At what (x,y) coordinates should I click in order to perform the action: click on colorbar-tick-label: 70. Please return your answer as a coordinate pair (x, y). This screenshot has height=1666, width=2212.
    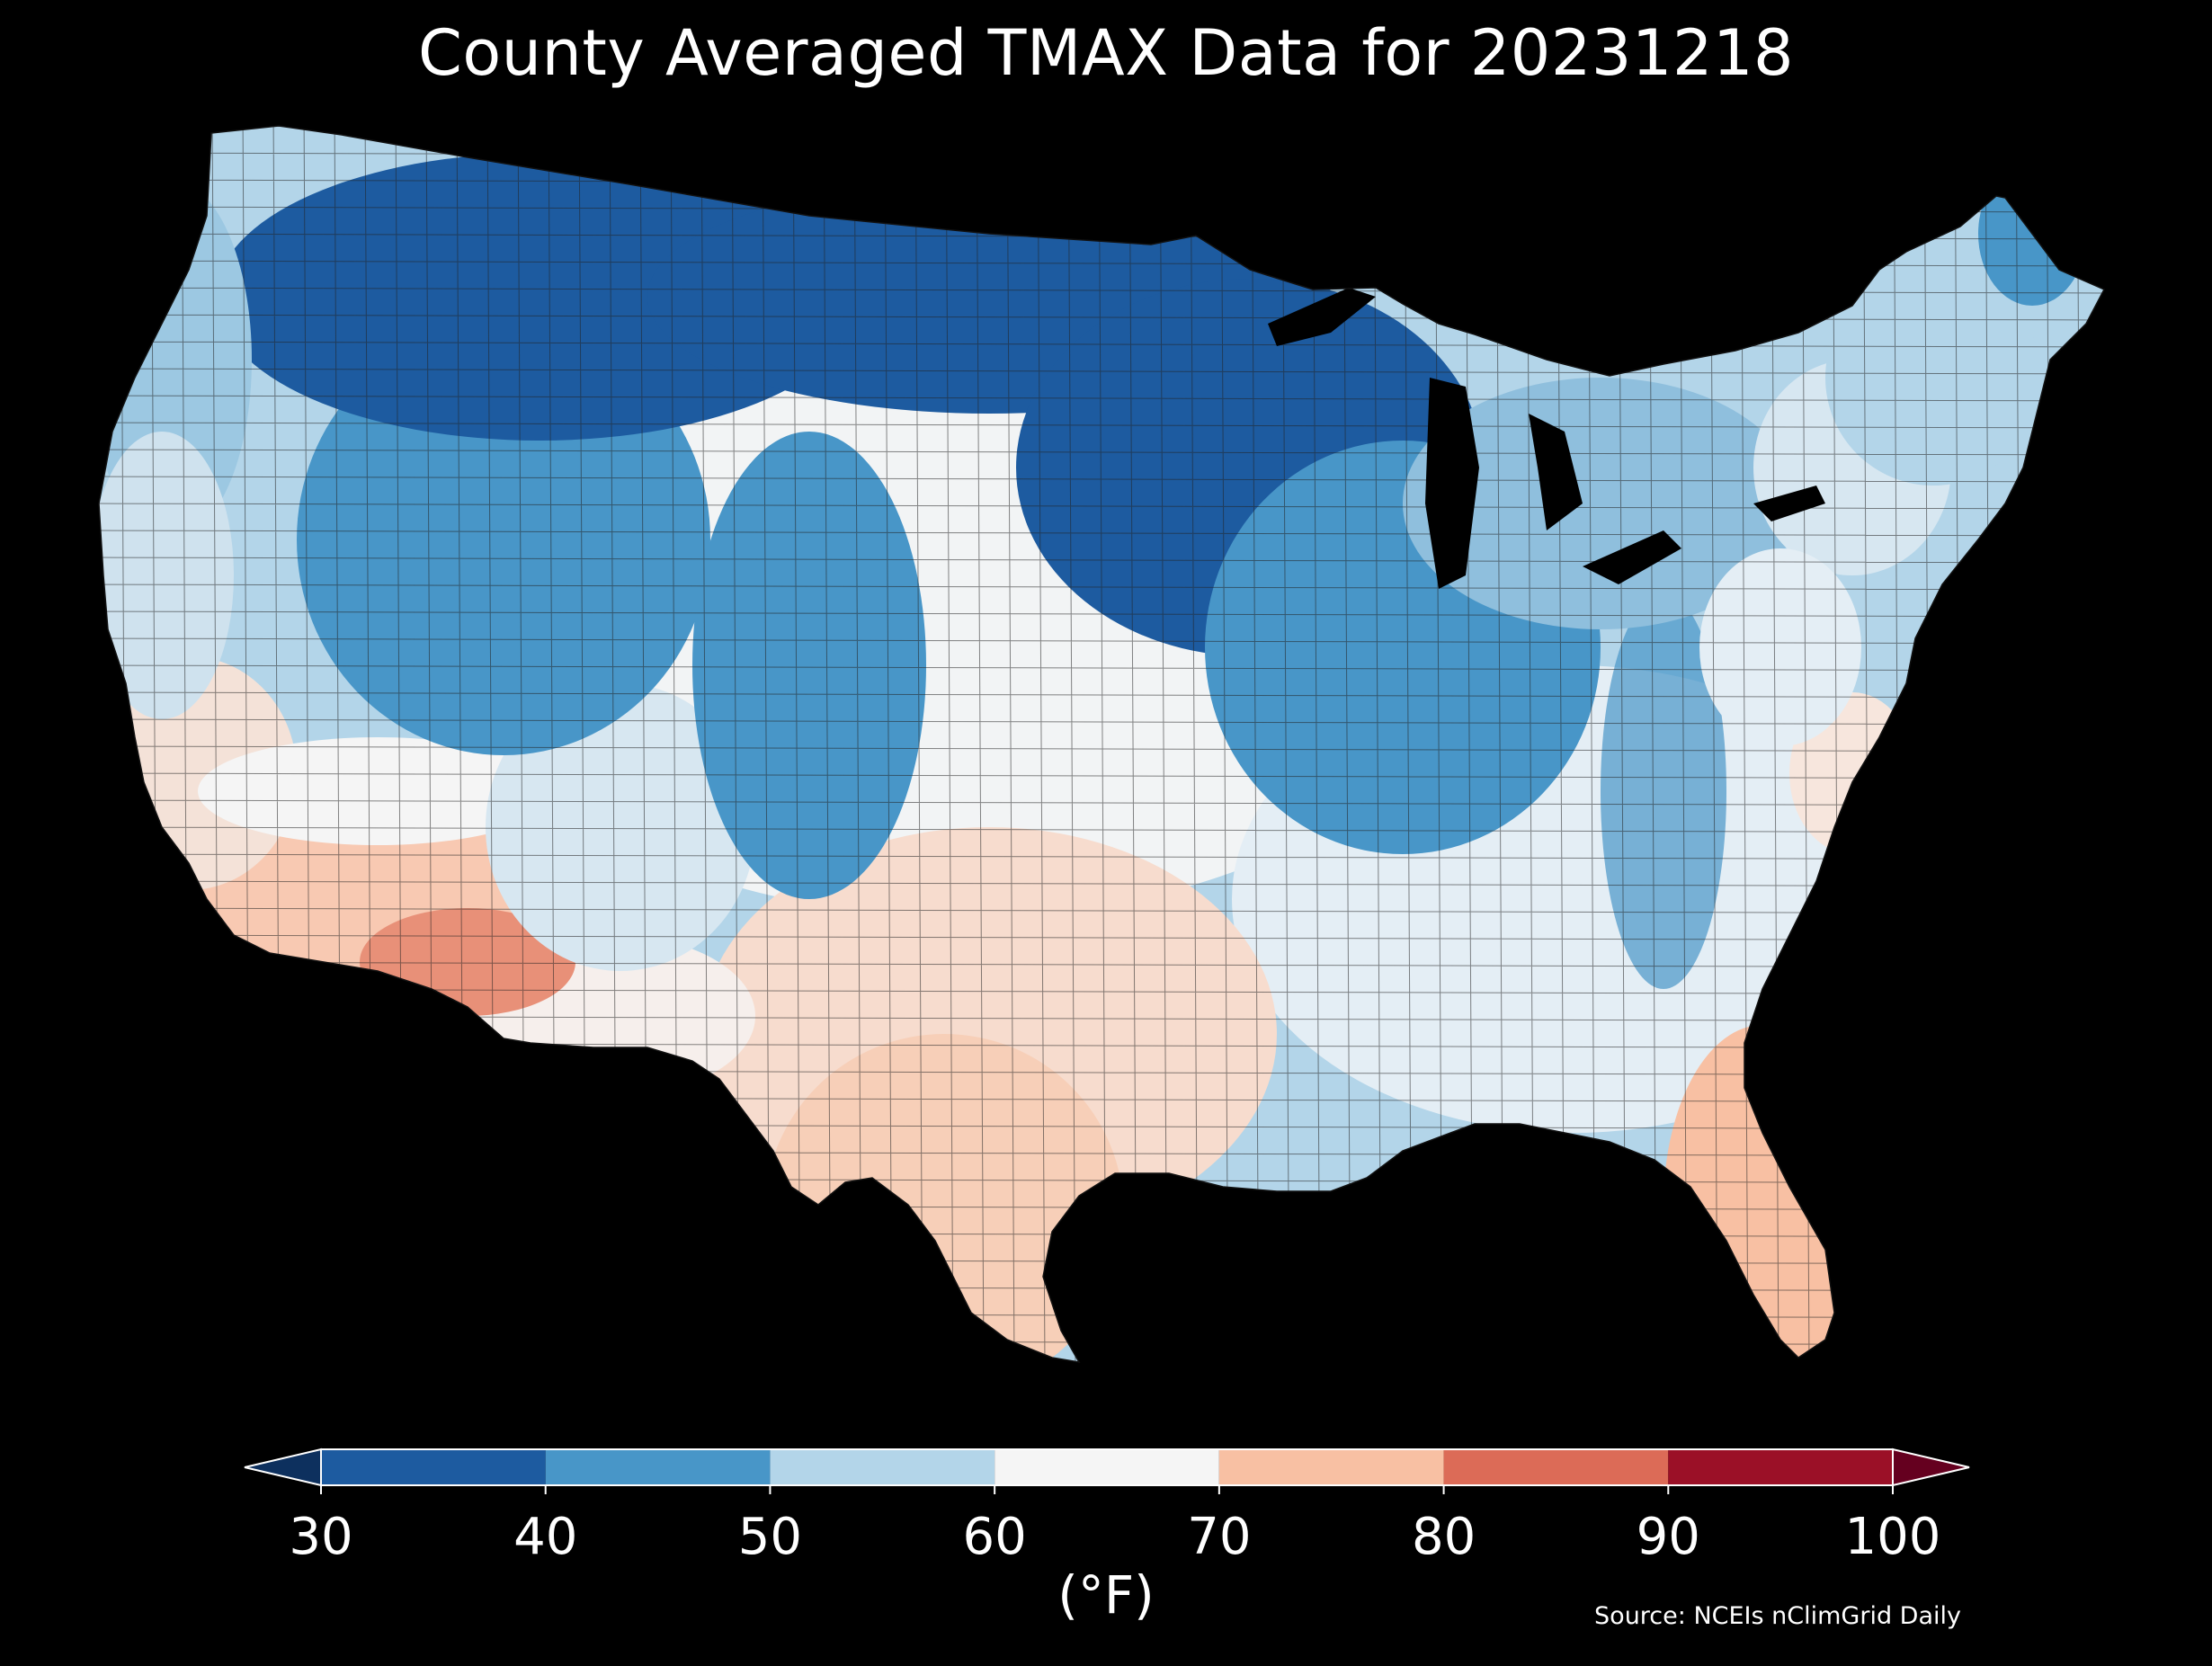
    Looking at the image, I should click on (1219, 1537).